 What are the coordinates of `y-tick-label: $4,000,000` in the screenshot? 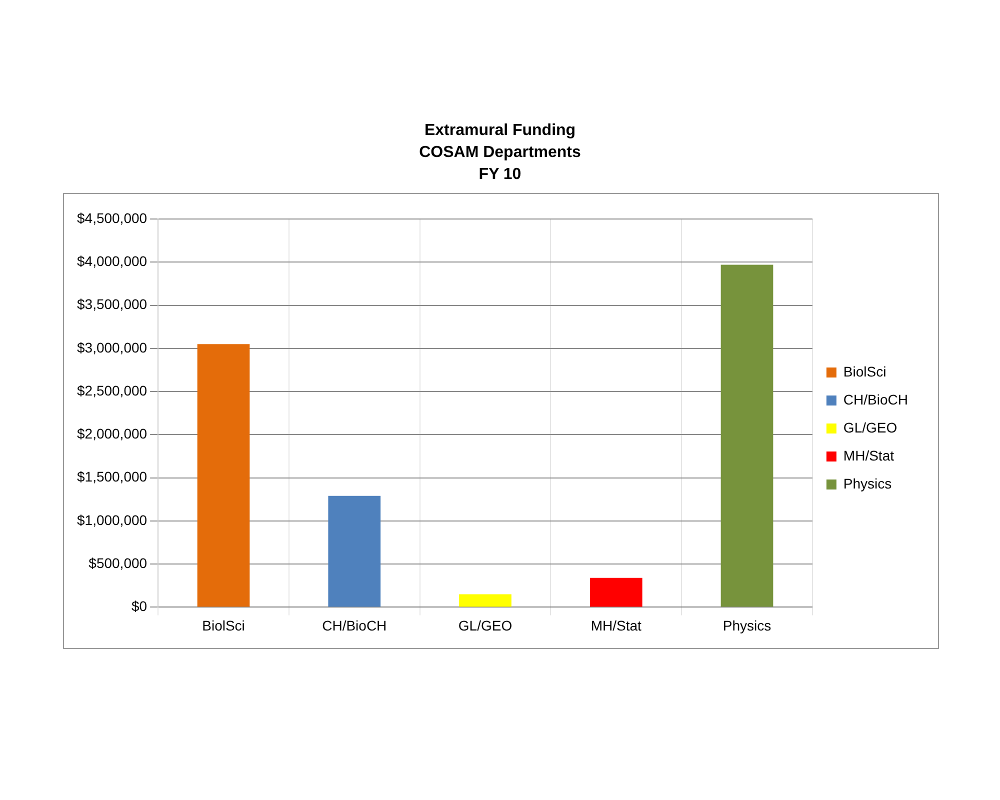 It's located at (112, 260).